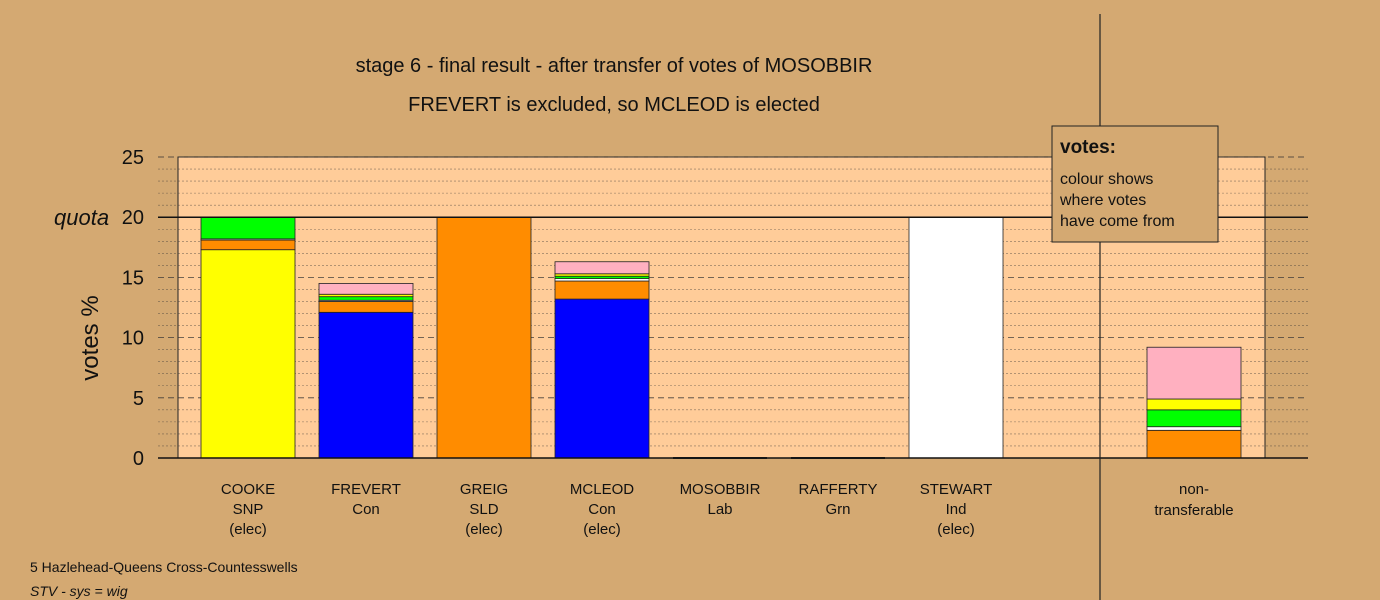  I want to click on candidate-party: SNP, so click(248, 509).